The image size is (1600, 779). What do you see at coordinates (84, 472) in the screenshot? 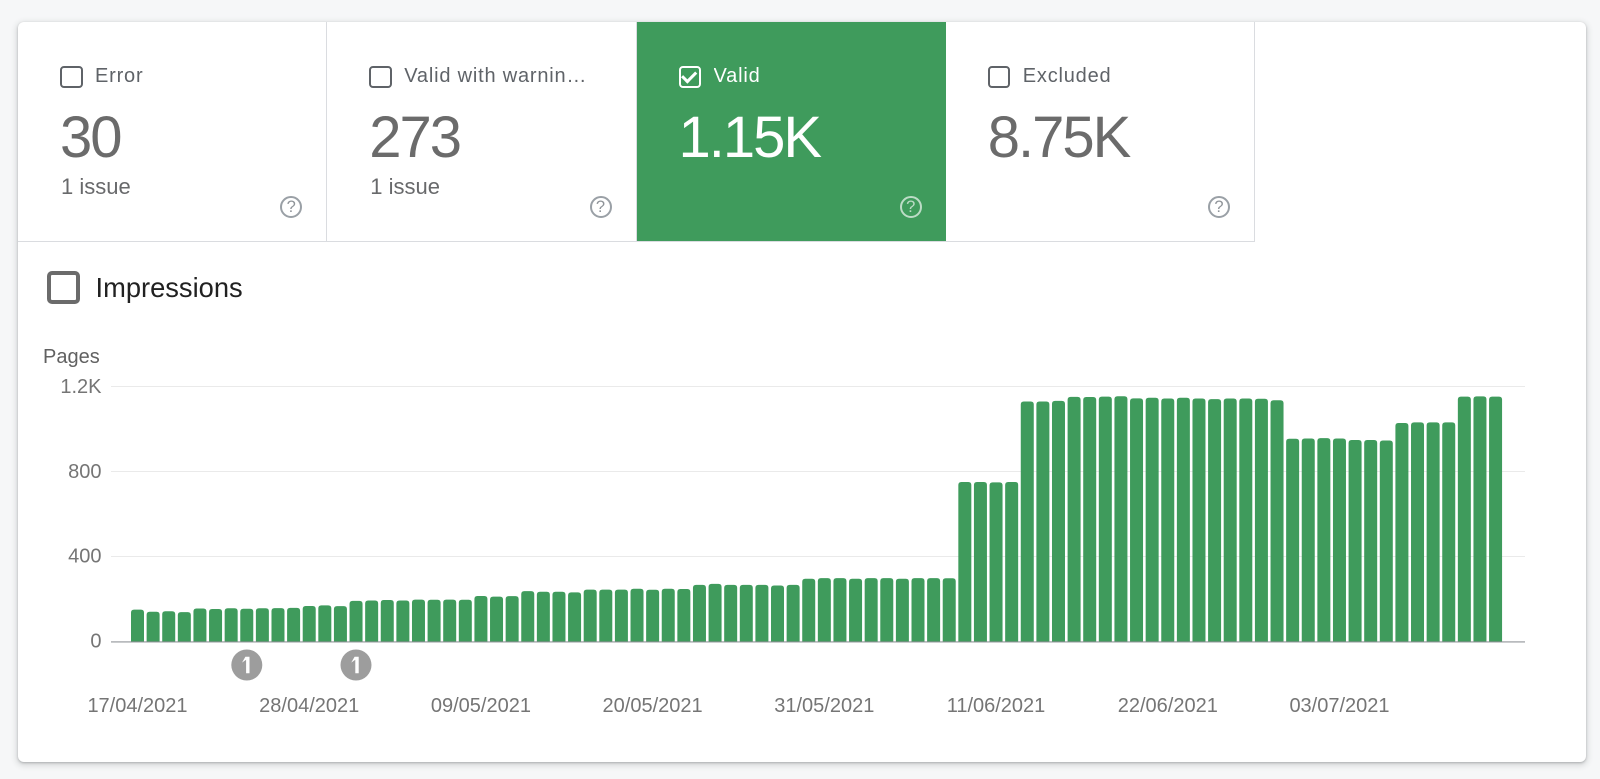
I see `svg-text: 800` at bounding box center [84, 472].